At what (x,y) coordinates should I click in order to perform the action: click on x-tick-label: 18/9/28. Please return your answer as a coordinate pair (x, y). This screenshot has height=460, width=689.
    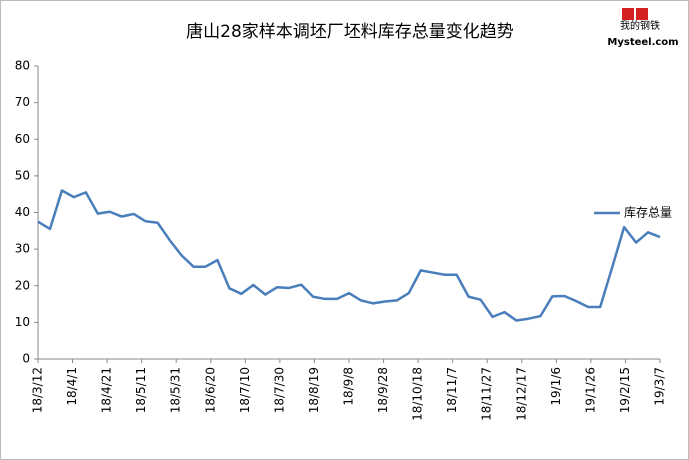
    Looking at the image, I should click on (383, 390).